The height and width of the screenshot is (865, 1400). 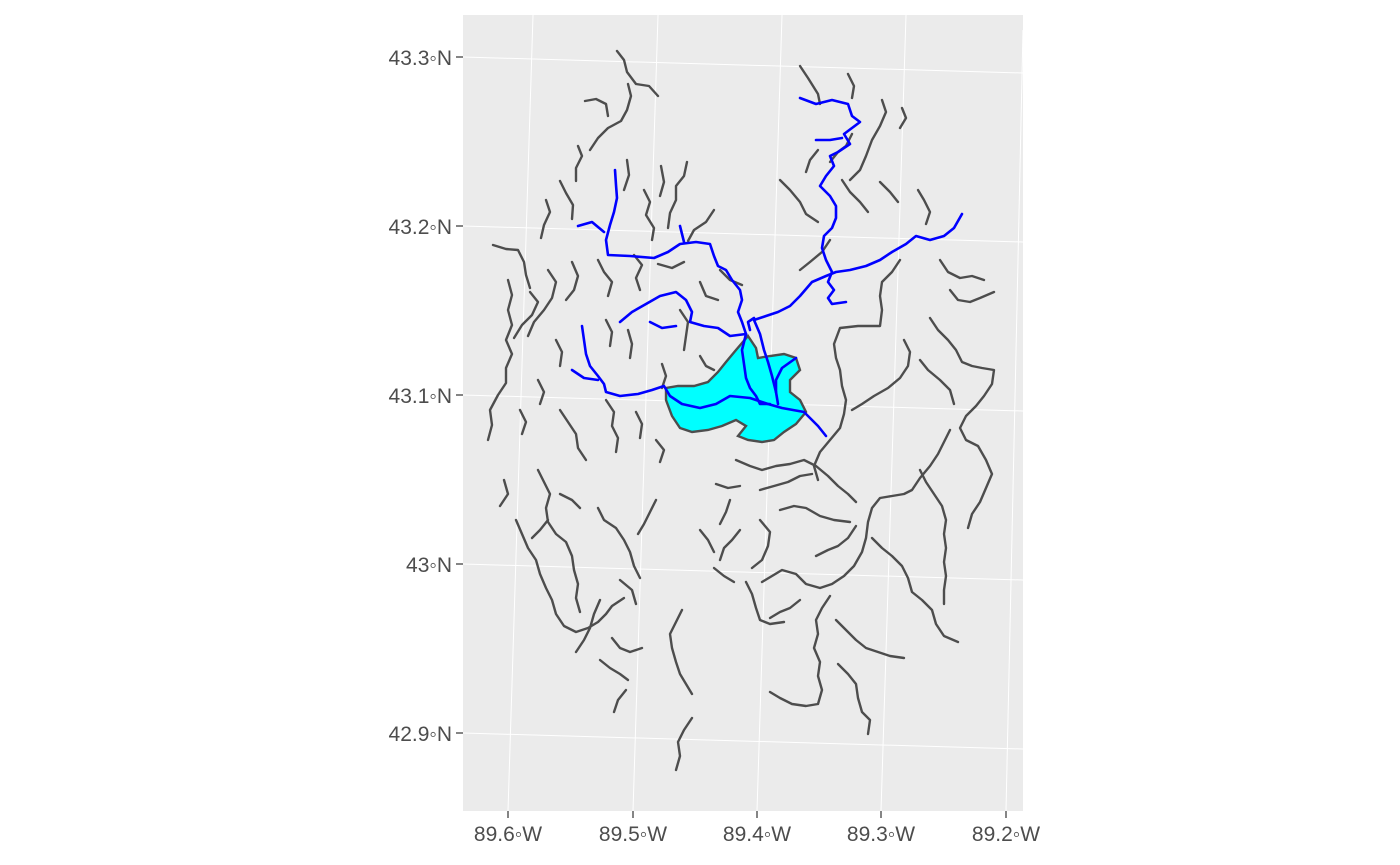 What do you see at coordinates (420, 227) in the screenshot?
I see `y-tick-label: 43.2◦N` at bounding box center [420, 227].